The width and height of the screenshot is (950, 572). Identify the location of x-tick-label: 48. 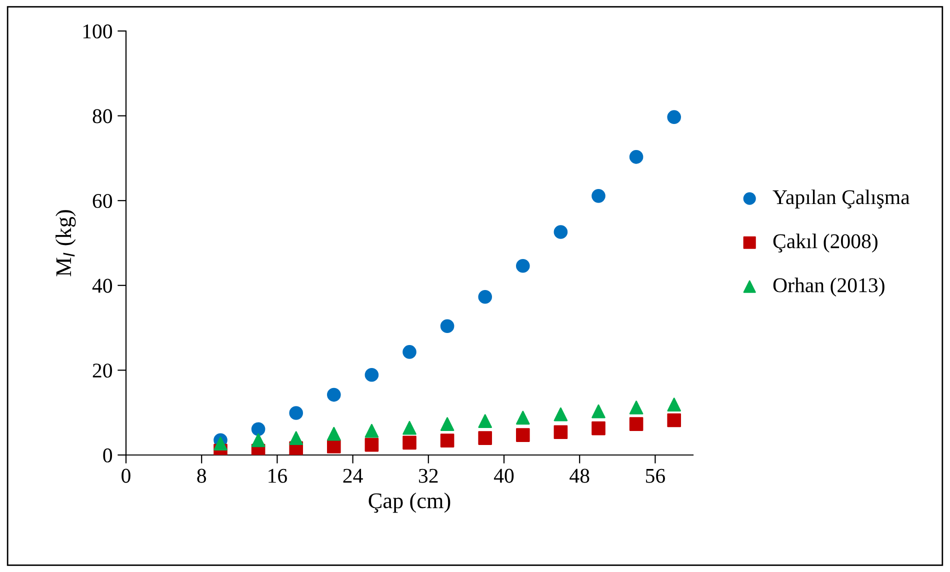
(580, 475).